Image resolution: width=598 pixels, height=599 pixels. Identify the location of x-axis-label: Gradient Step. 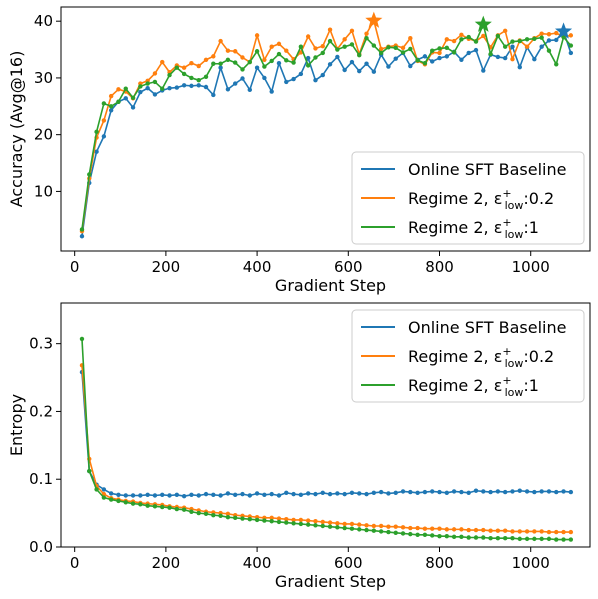
(330, 285).